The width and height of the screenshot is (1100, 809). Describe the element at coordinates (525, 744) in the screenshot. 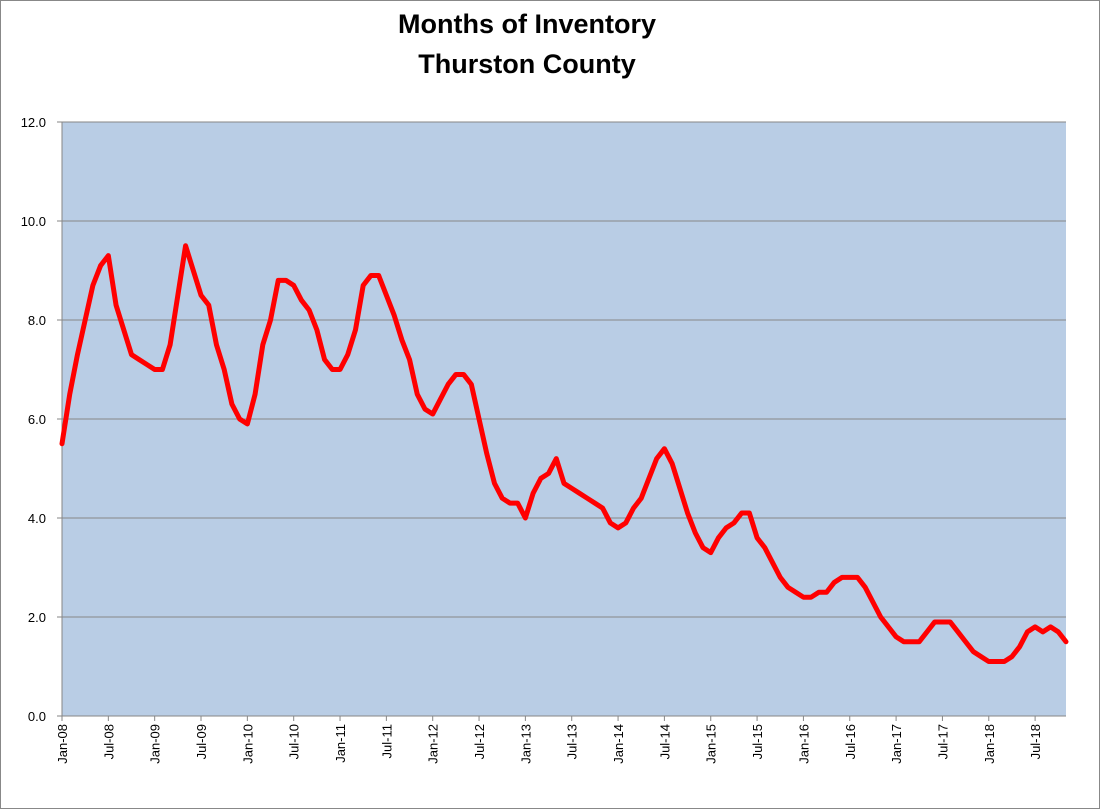

I see `x-tick-label: Jan-13` at that location.